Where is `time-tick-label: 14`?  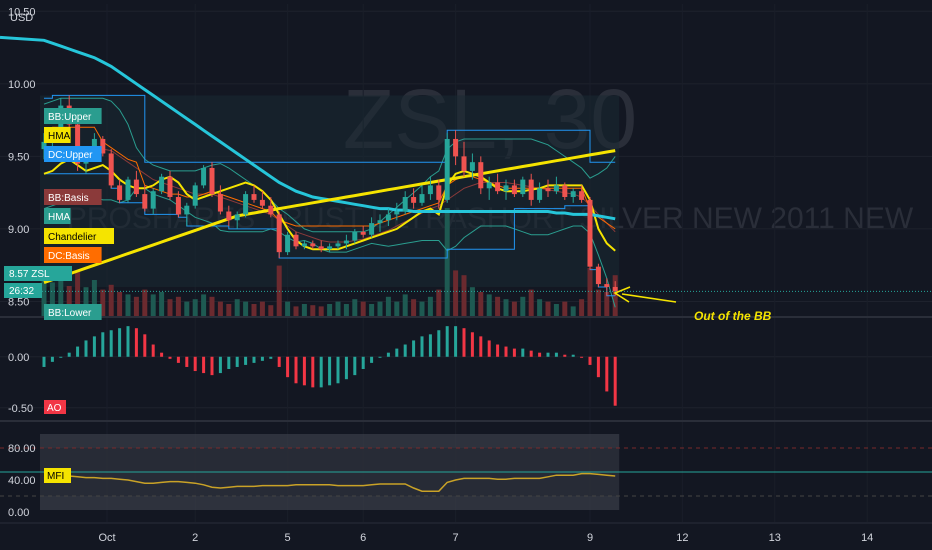
time-tick-label: 14 is located at coordinates (867, 538).